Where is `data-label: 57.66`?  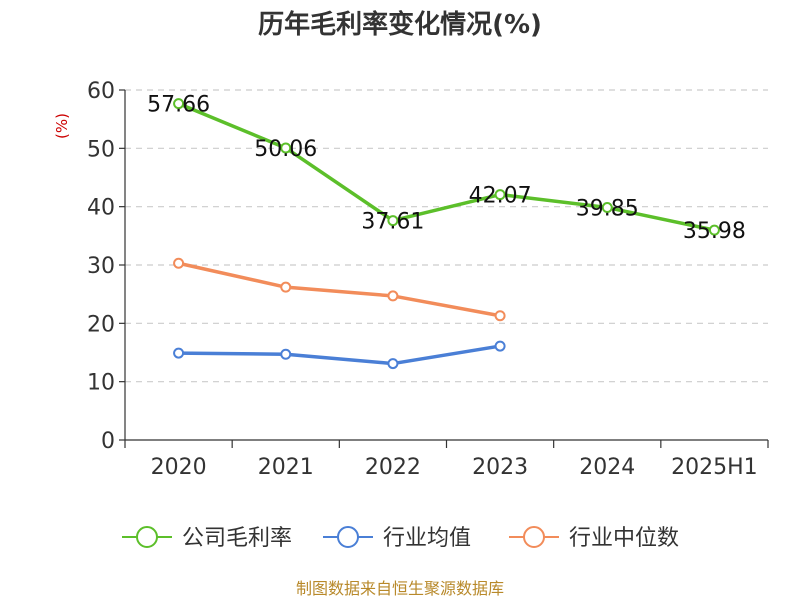
data-label: 57.66 is located at coordinates (178, 105).